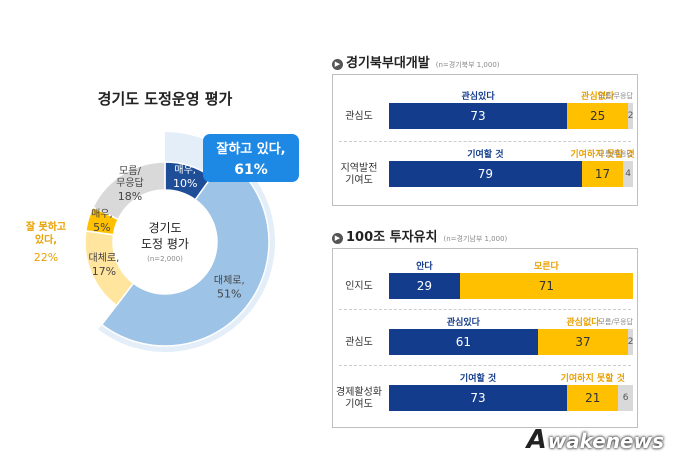  Describe the element at coordinates (130, 171) in the screenshot. I see `donut-slice-label: 모름/` at that location.